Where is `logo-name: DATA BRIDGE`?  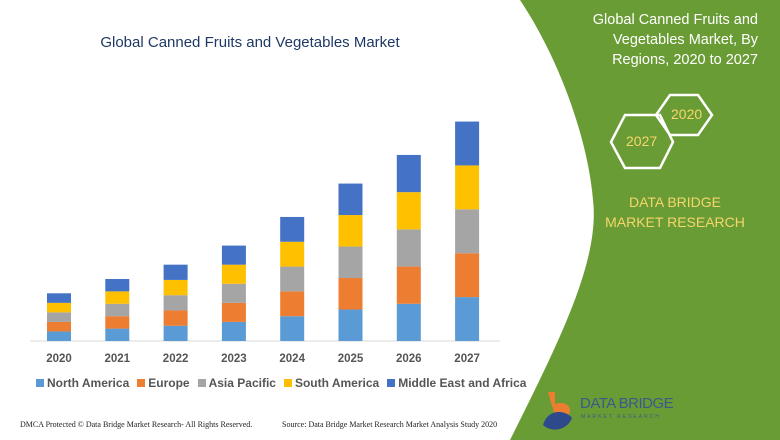 logo-name: DATA BRIDGE is located at coordinates (627, 403).